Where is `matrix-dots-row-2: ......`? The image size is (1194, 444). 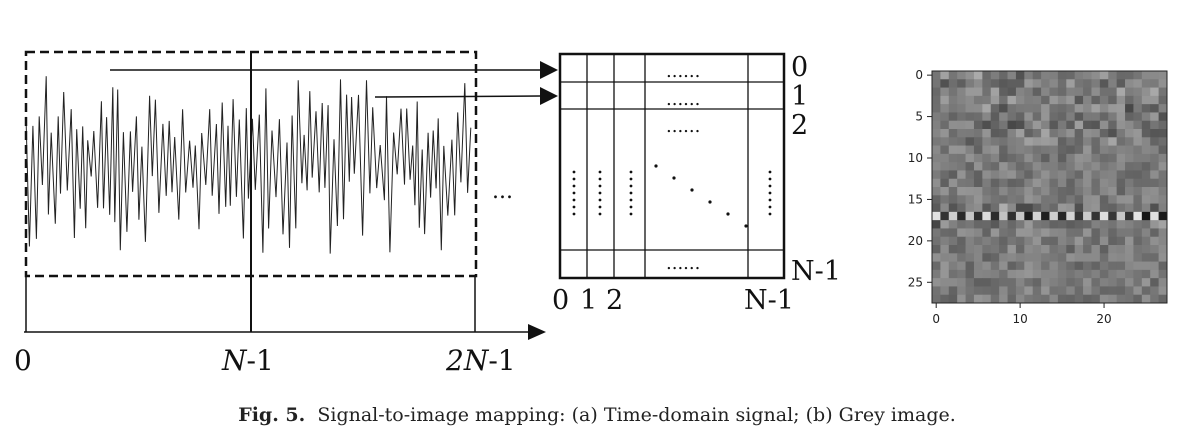 matrix-dots-row-2: ...... is located at coordinates (683, 126).